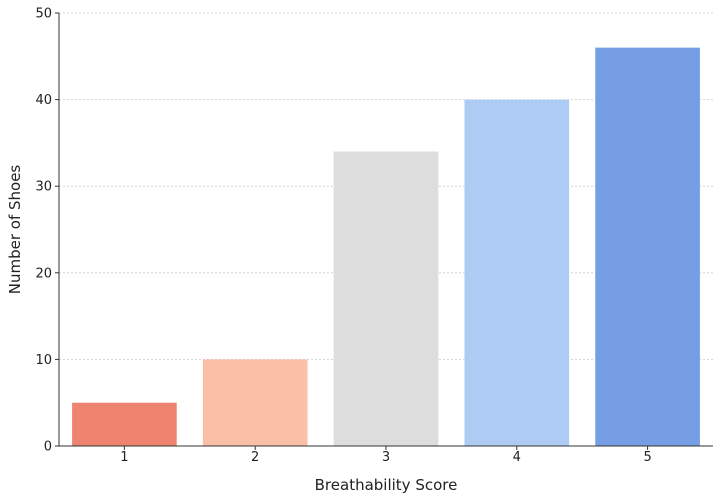  I want to click on y-axis-label: Number of Shoes, so click(15, 230).